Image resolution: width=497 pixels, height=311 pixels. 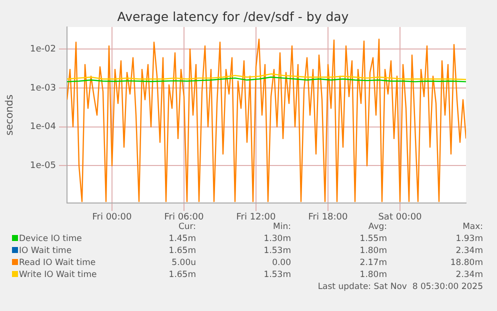 What do you see at coordinates (43, 166) in the screenshot?
I see `y-tick-label: 1e-05` at bounding box center [43, 166].